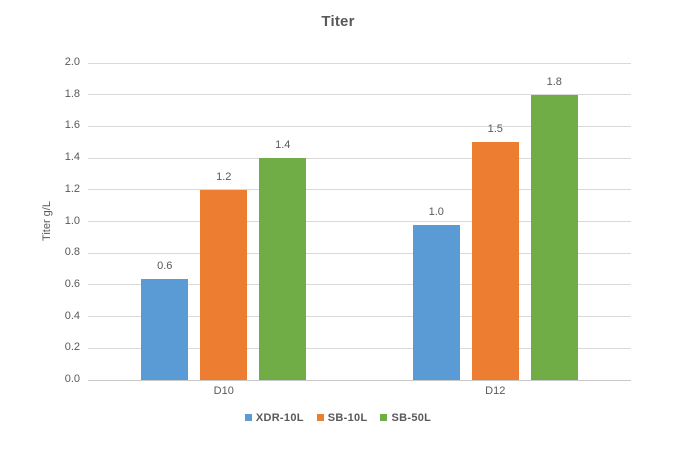  I want to click on legend-label-sb-10l: SB-10L, so click(347, 417).